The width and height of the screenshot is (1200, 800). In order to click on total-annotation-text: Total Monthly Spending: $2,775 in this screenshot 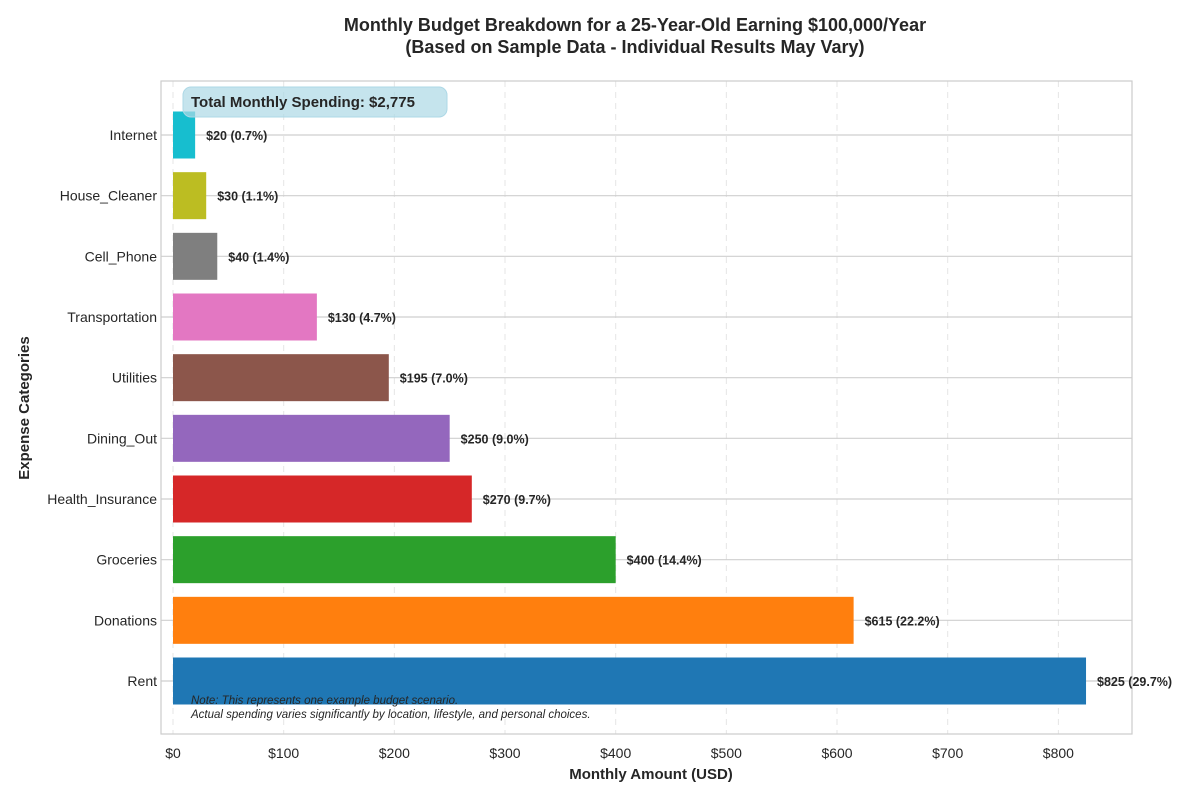, I will do `click(303, 102)`.